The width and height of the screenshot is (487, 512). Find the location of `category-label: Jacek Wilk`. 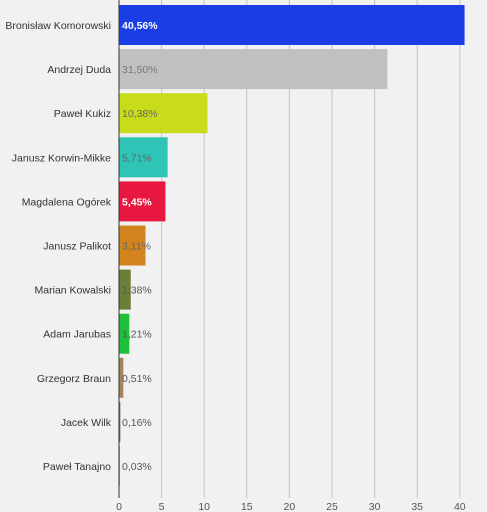

category-label: Jacek Wilk is located at coordinates (86, 423).